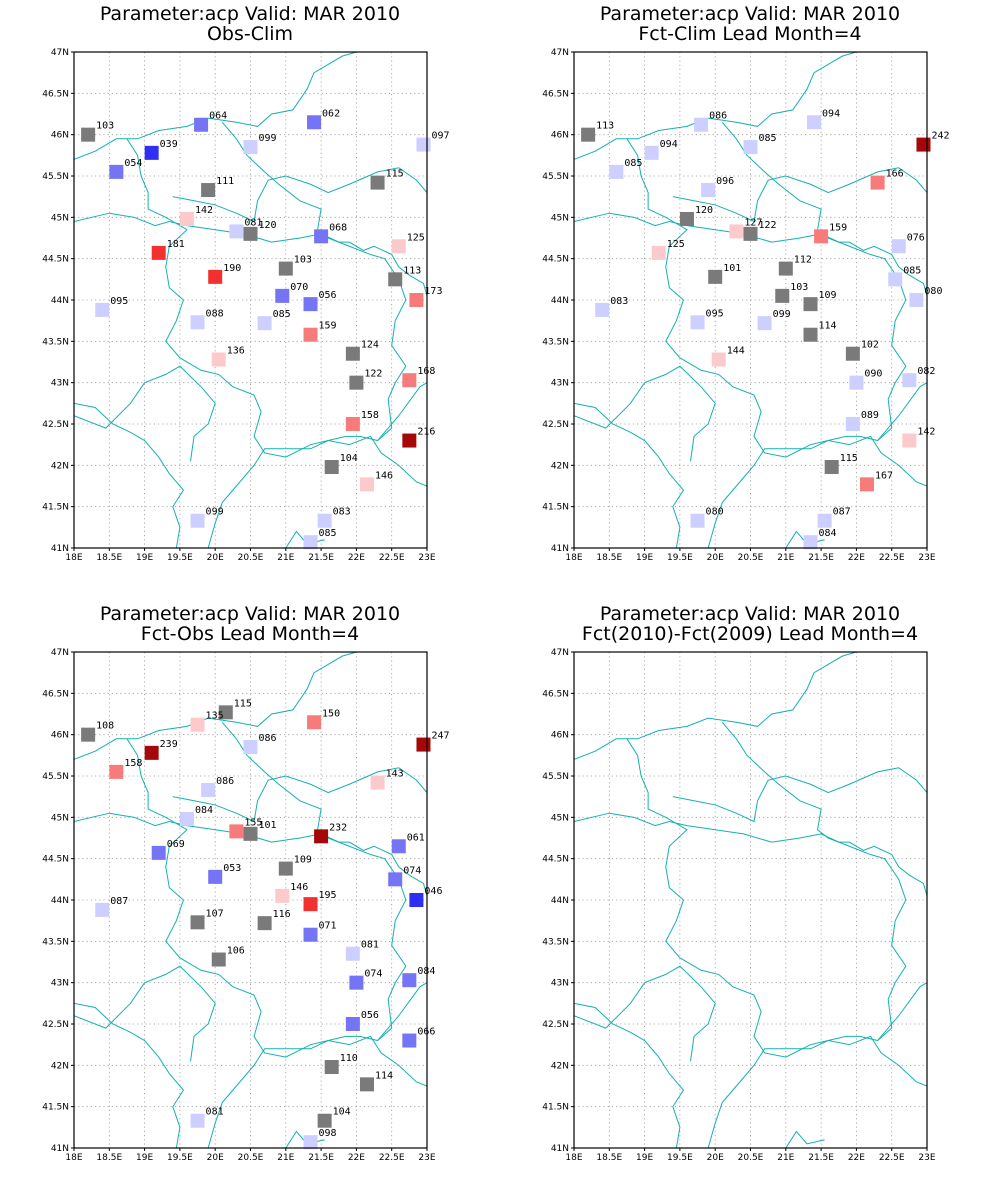 This screenshot has width=1000, height=1200. What do you see at coordinates (232, 268) in the screenshot?
I see `station-value-label: 190` at bounding box center [232, 268].